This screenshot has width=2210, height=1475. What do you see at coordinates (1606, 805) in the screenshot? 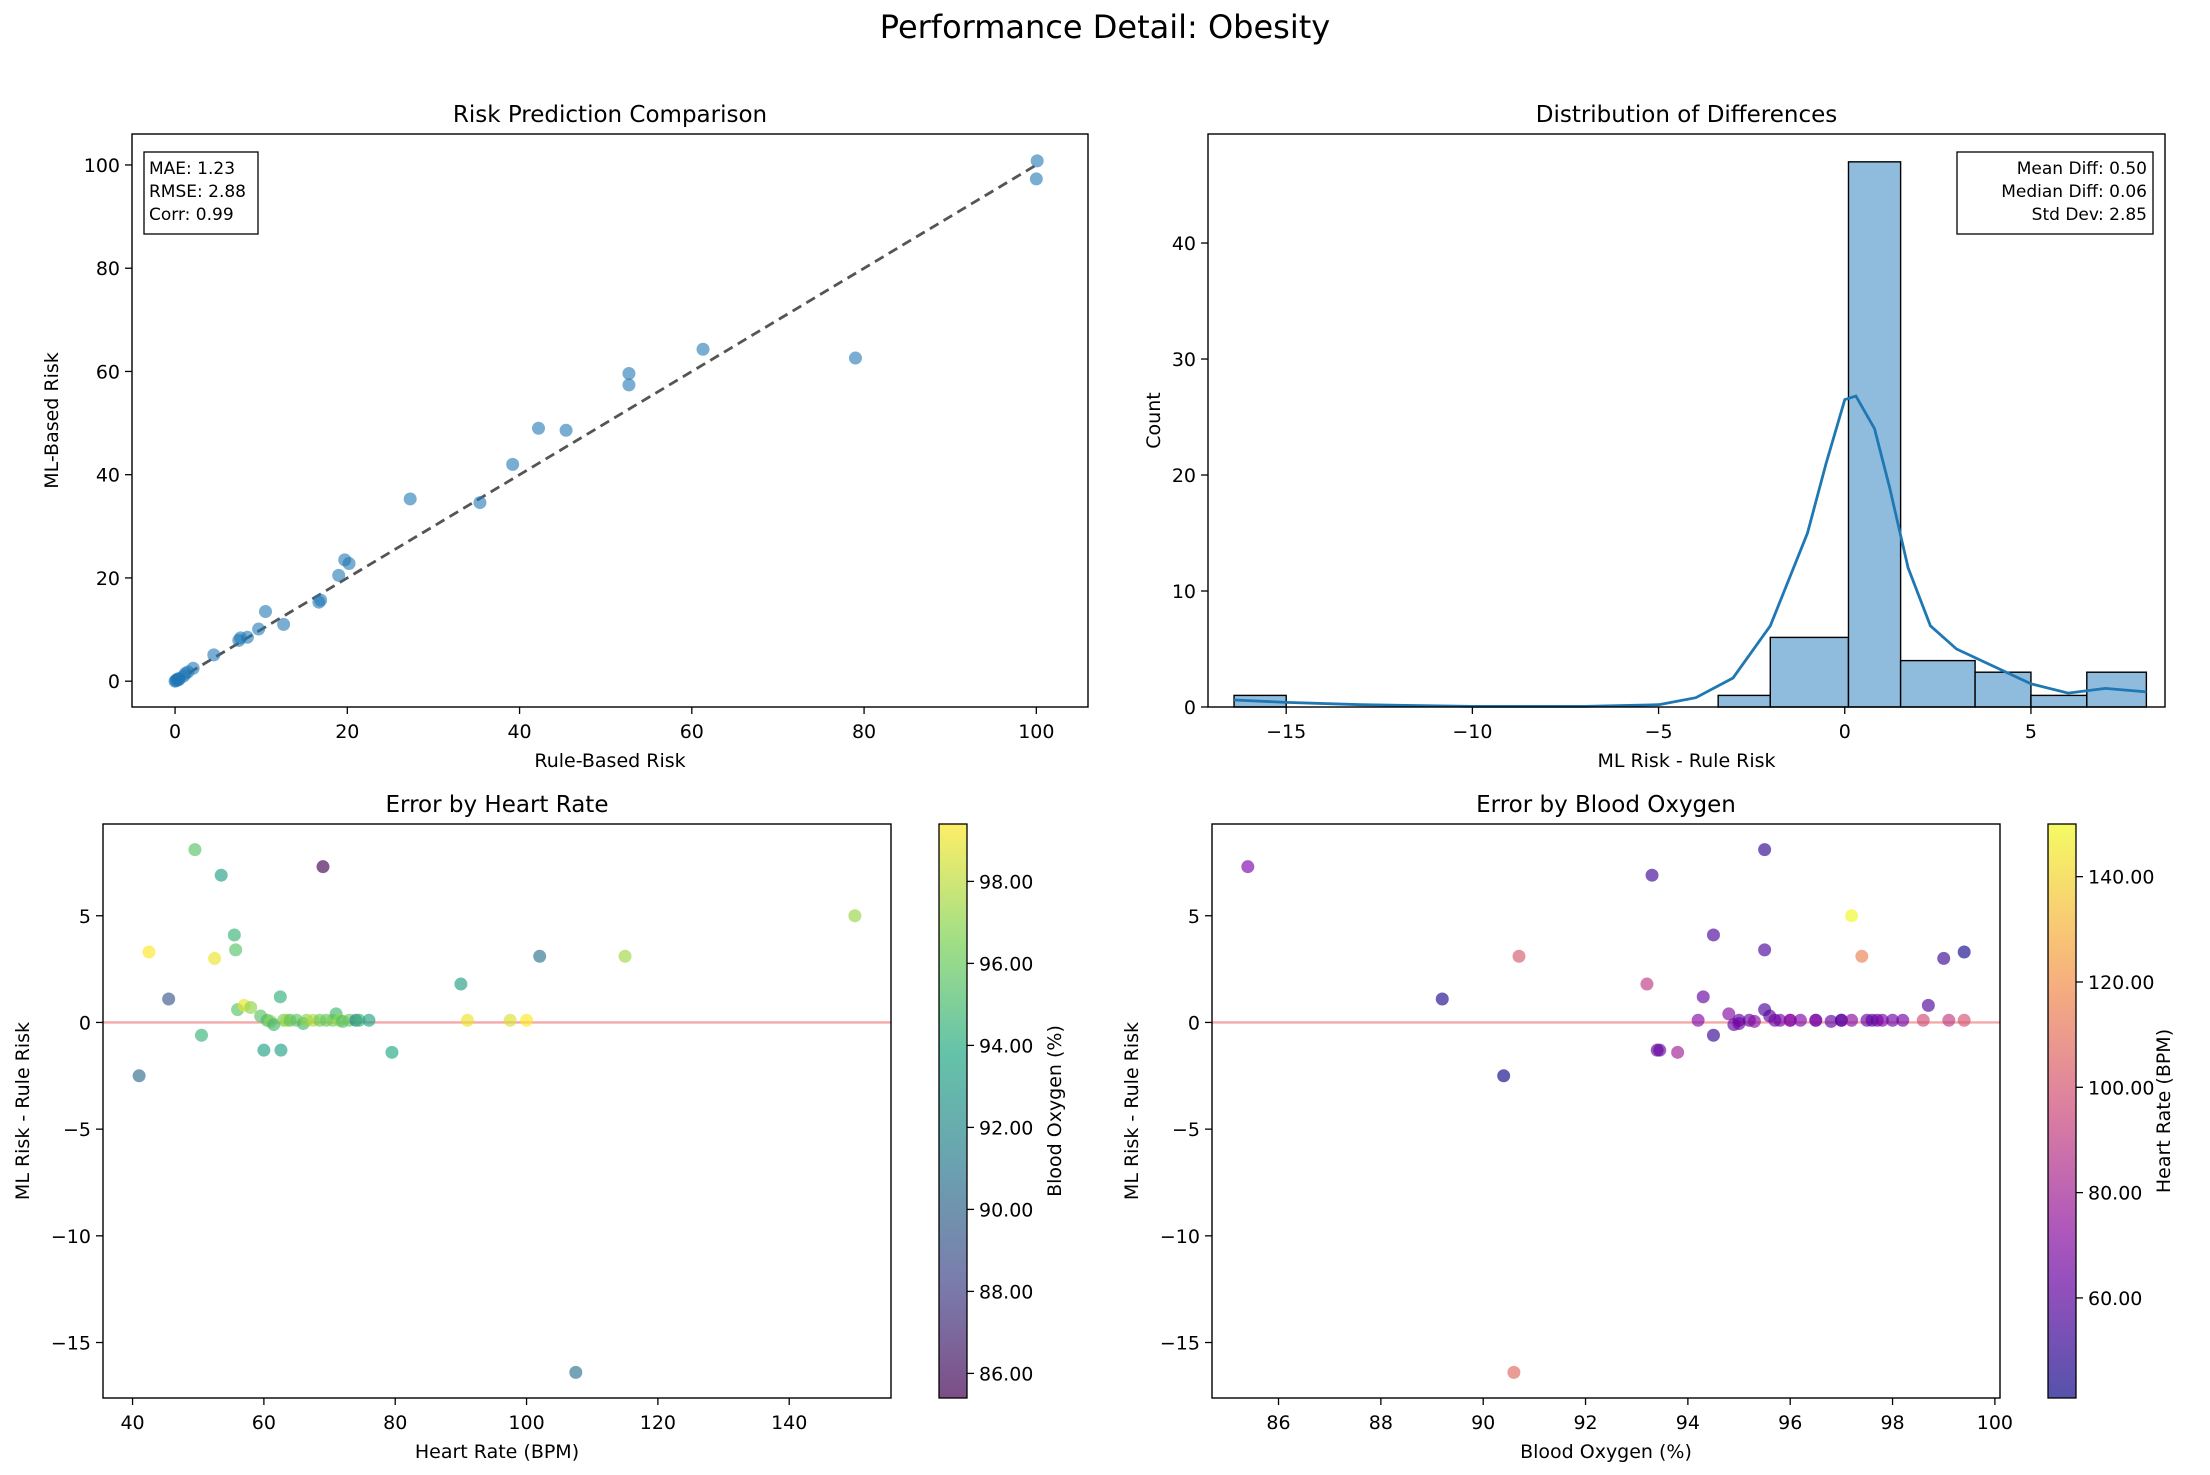
I see `axes-title: Error by Blood Oxygen` at bounding box center [1606, 805].